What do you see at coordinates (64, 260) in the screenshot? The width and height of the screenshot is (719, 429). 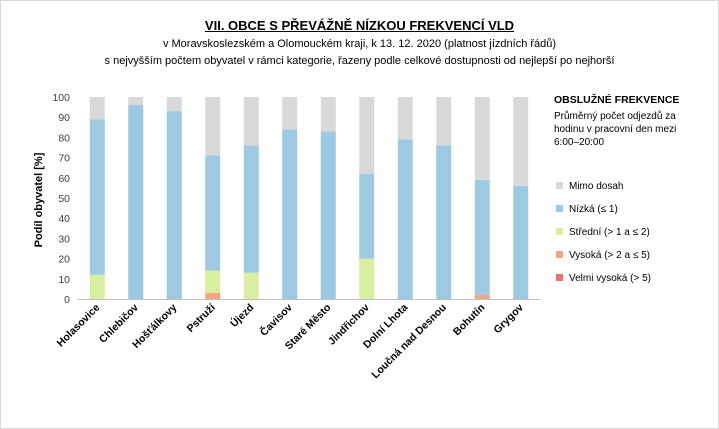 I see `y-tick-label: 20` at bounding box center [64, 260].